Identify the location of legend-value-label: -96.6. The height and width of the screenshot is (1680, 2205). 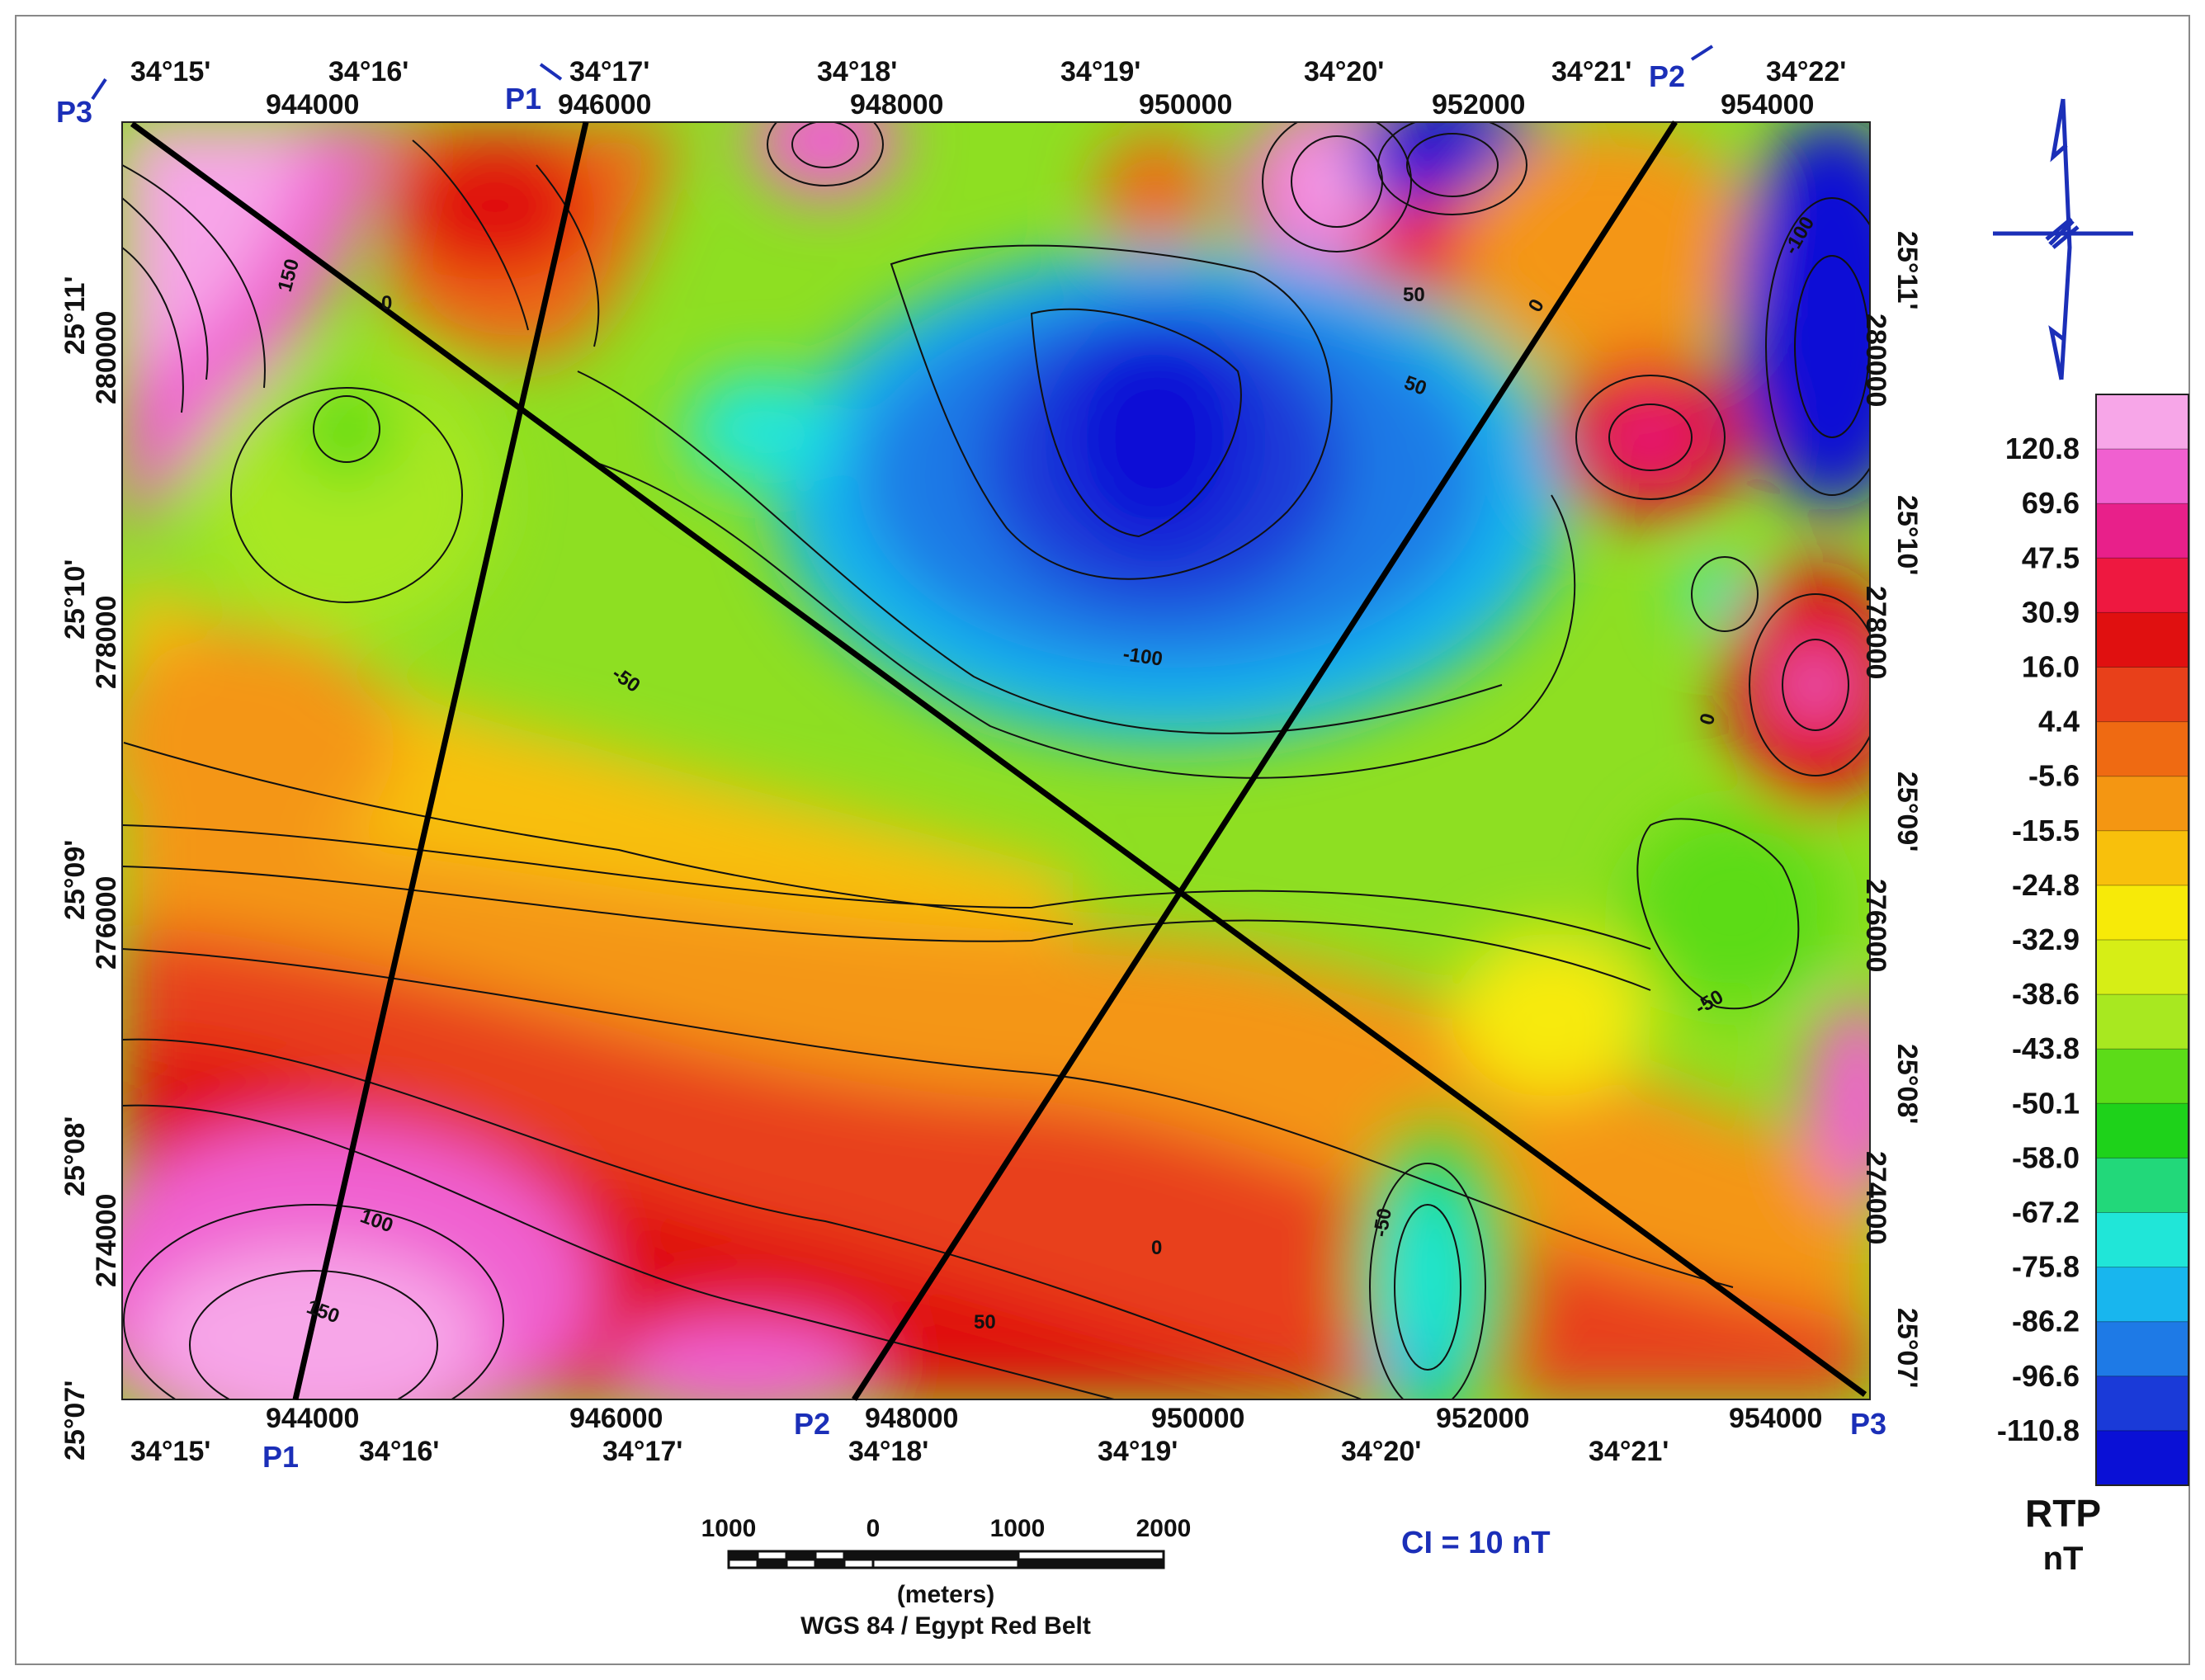
(2046, 1376).